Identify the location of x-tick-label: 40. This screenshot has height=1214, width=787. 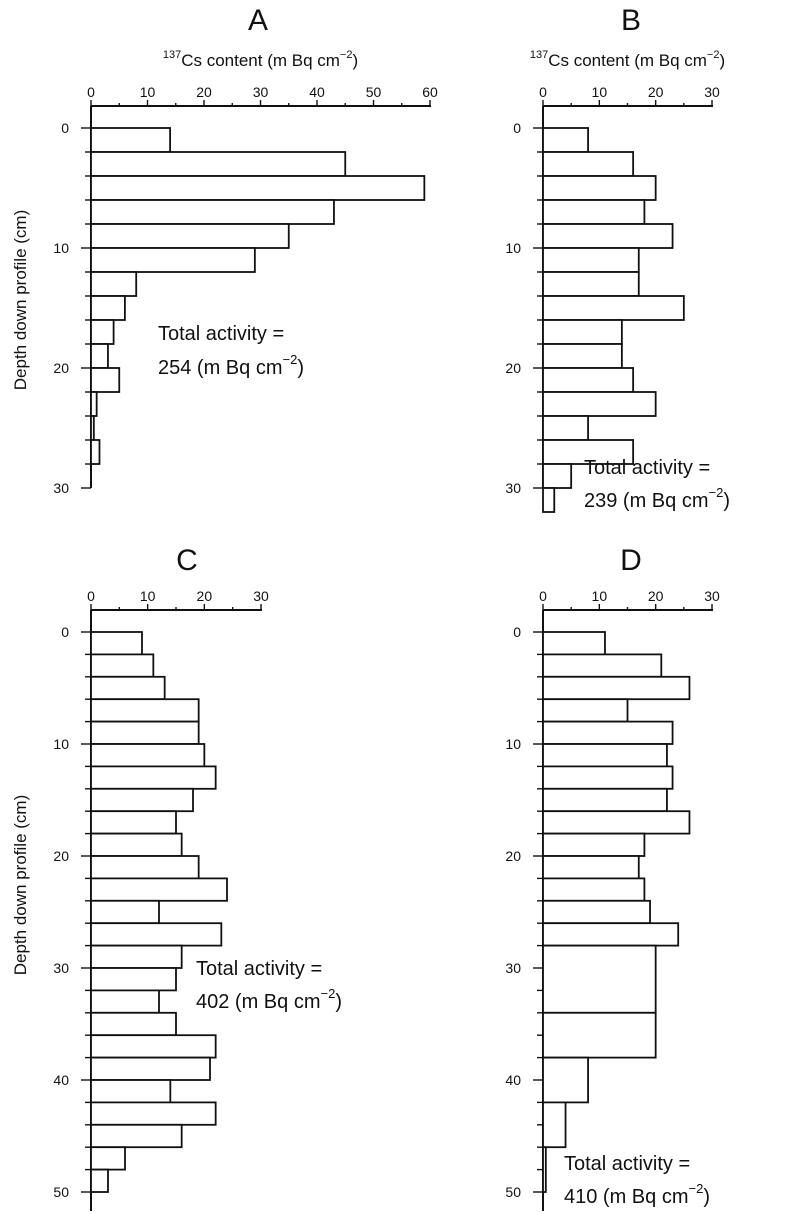
(317, 92).